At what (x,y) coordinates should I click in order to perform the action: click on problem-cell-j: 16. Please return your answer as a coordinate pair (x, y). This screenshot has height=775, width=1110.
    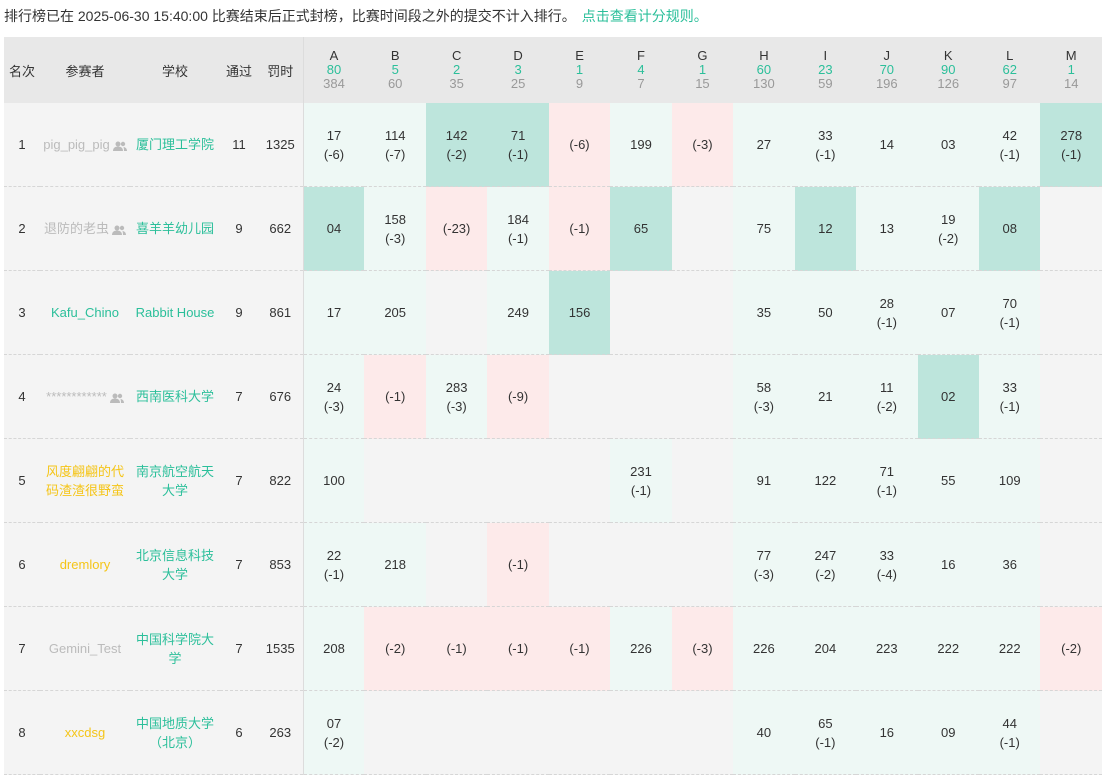
    Looking at the image, I should click on (887, 732).